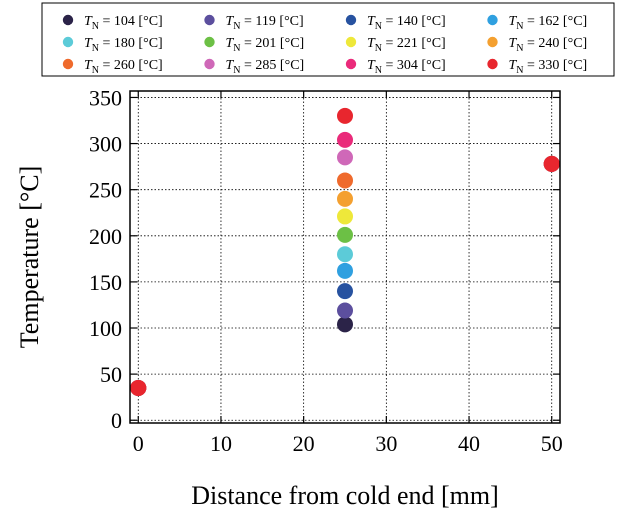 Image resolution: width=619 pixels, height=515 pixels. I want to click on legend-item: TN = 260 [°C], so click(112, 67).